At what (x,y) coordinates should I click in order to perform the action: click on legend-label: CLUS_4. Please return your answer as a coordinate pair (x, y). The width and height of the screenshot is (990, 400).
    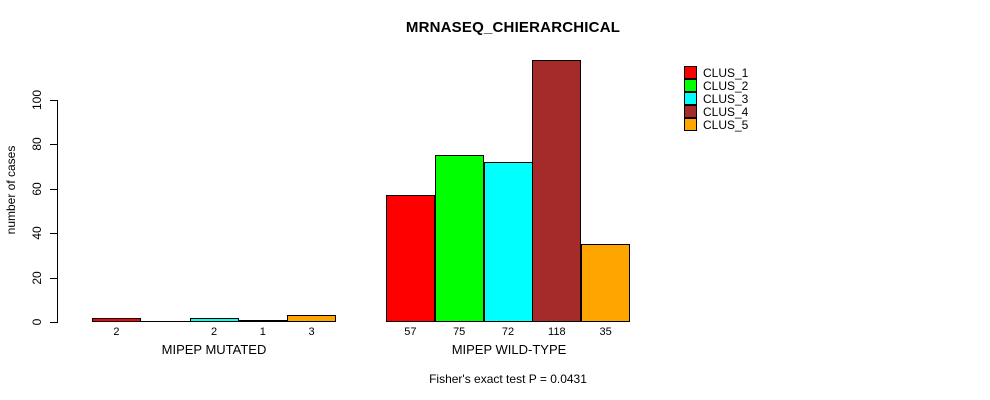
    Looking at the image, I should click on (726, 111).